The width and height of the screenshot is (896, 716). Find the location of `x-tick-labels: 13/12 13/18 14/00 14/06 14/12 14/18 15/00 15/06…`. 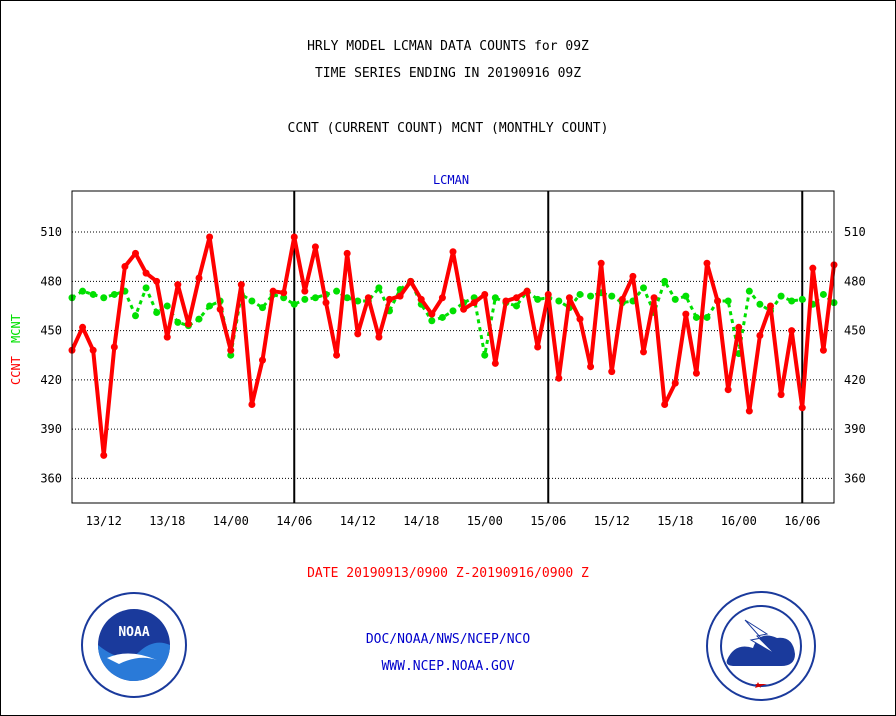

x-tick-labels: 13/12 13/18 14/00 14/06 14/12 14/18 15/00 15/06… is located at coordinates (453, 521).